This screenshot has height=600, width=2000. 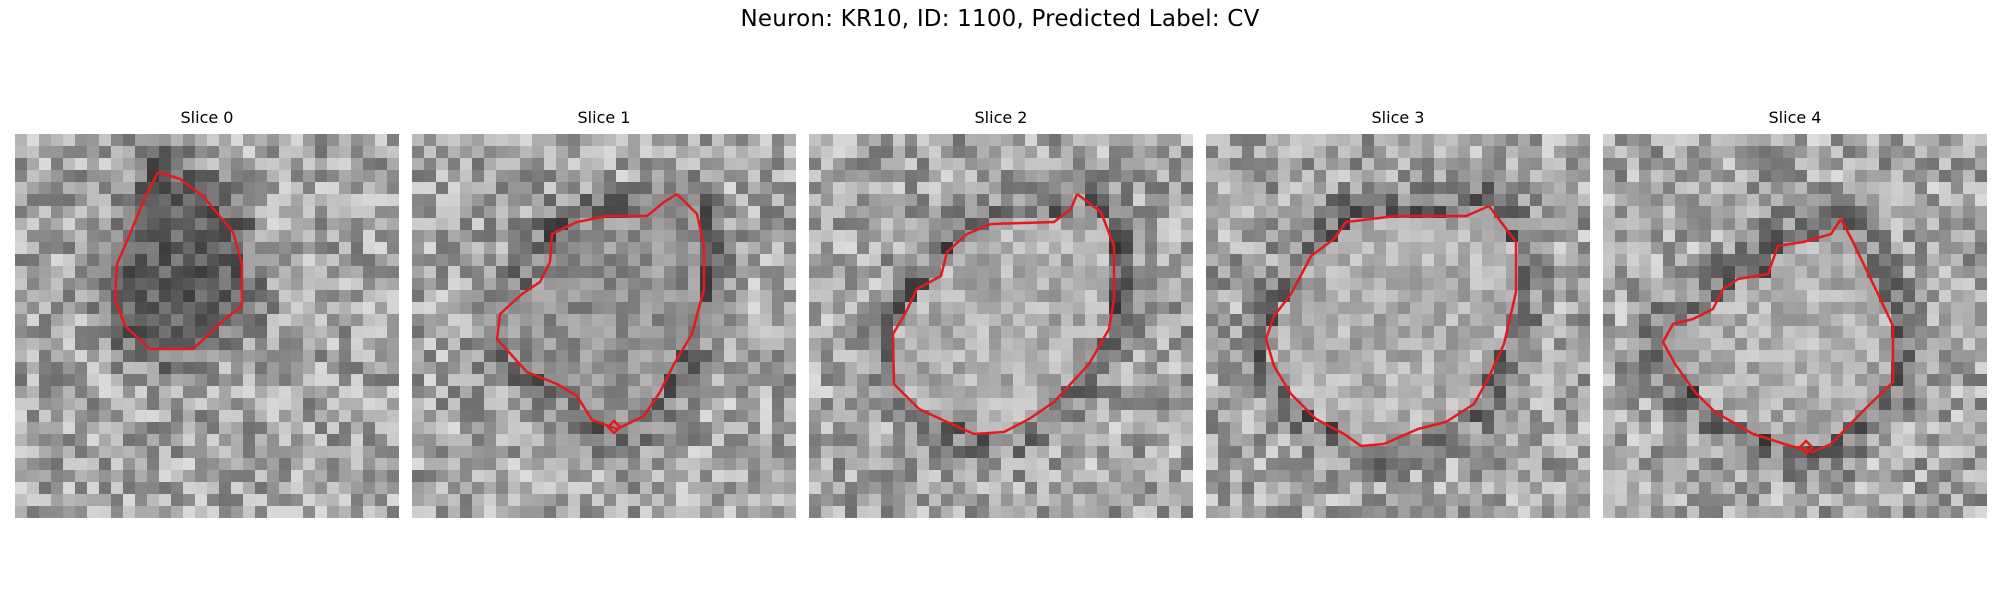 What do you see at coordinates (1795, 117) in the screenshot?
I see `slice-title: Slice 4` at bounding box center [1795, 117].